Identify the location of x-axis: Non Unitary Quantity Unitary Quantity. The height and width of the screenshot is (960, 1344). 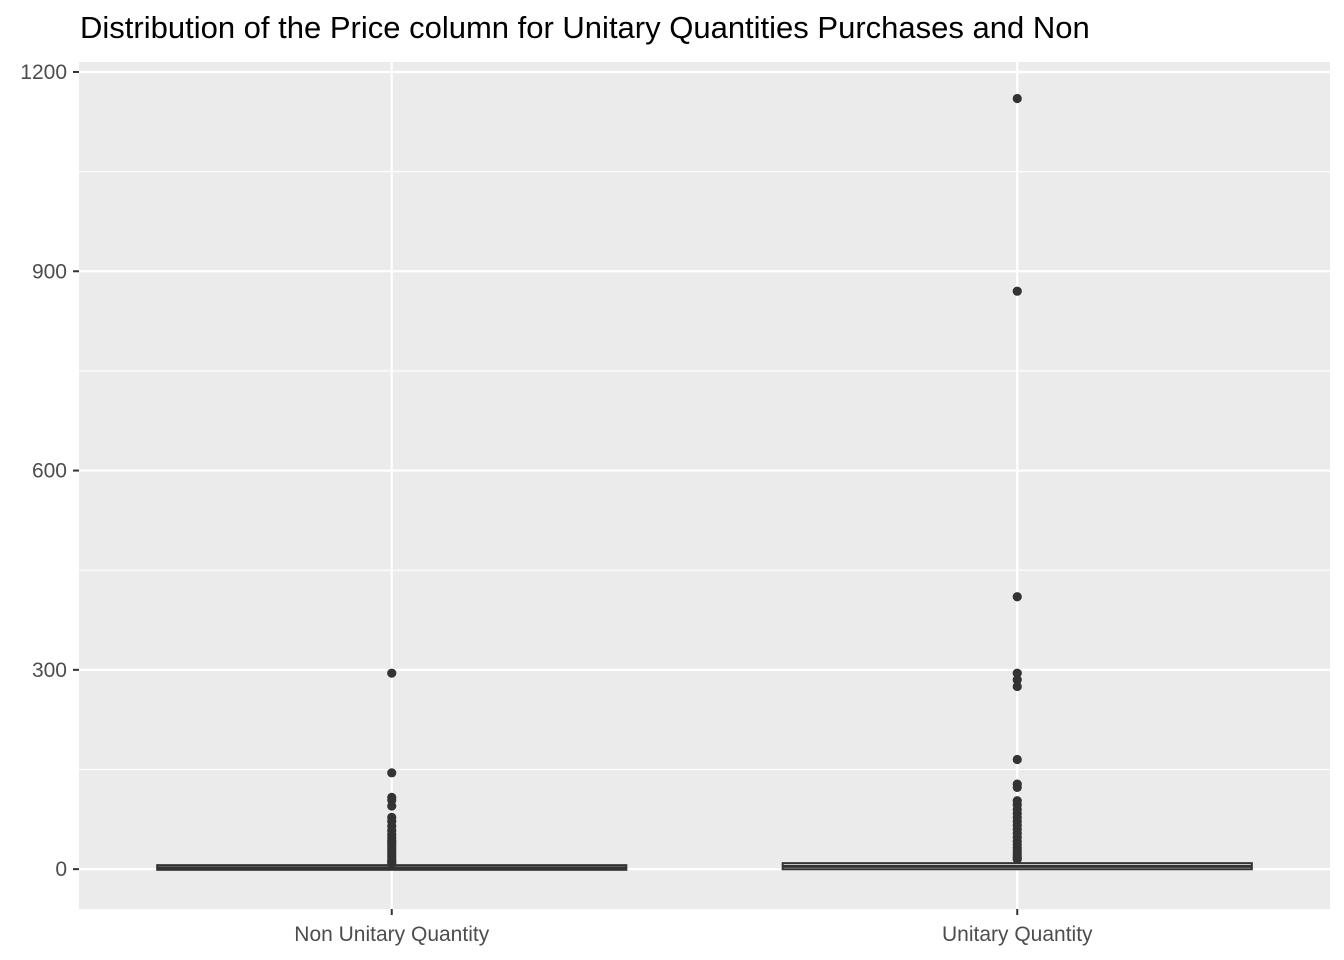
(693, 927).